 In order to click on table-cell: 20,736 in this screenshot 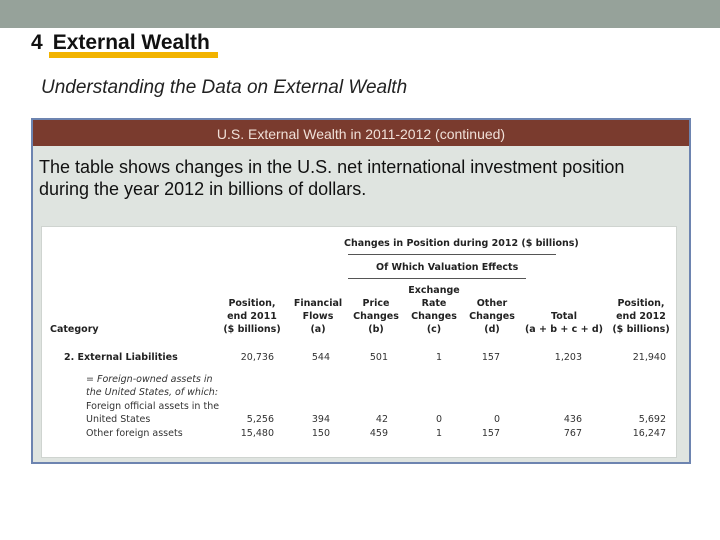, I will do `click(257, 357)`.